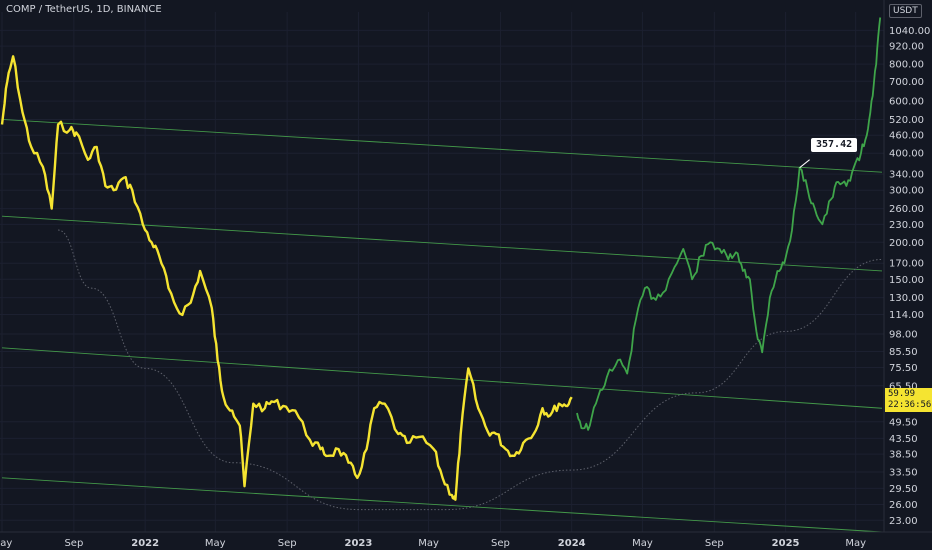  Describe the element at coordinates (903, 521) in the screenshot. I see `y-tick-label: 23.00` at that location.